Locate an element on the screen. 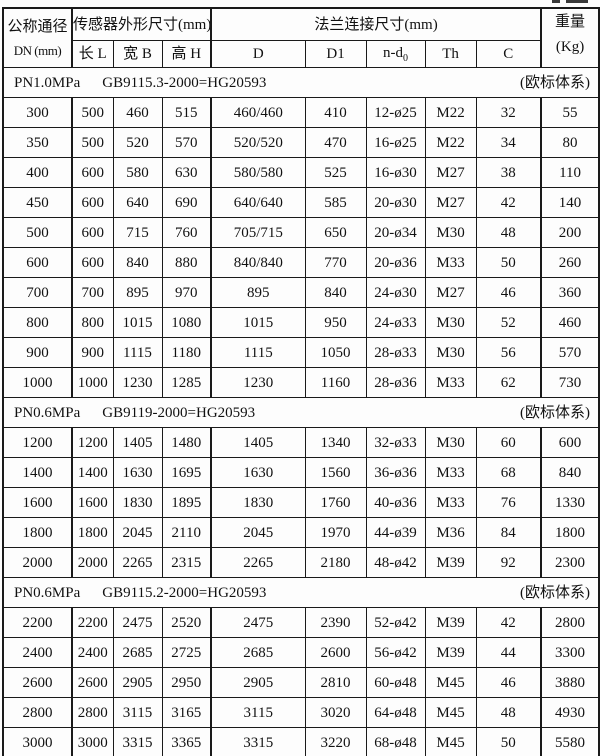 The height and width of the screenshot is (756, 600). cell: 1560 is located at coordinates (335, 472).